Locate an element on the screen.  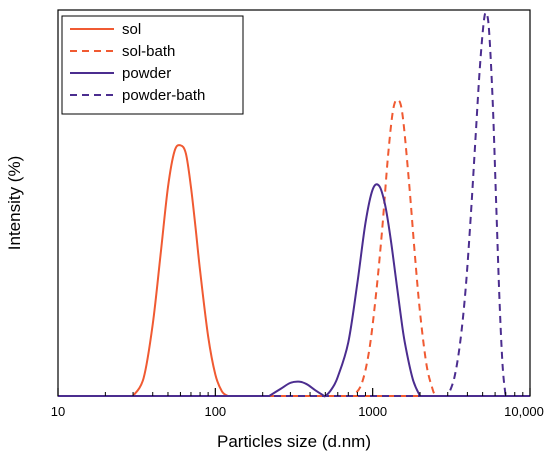
x-tick-label: 100 is located at coordinates (215, 411).